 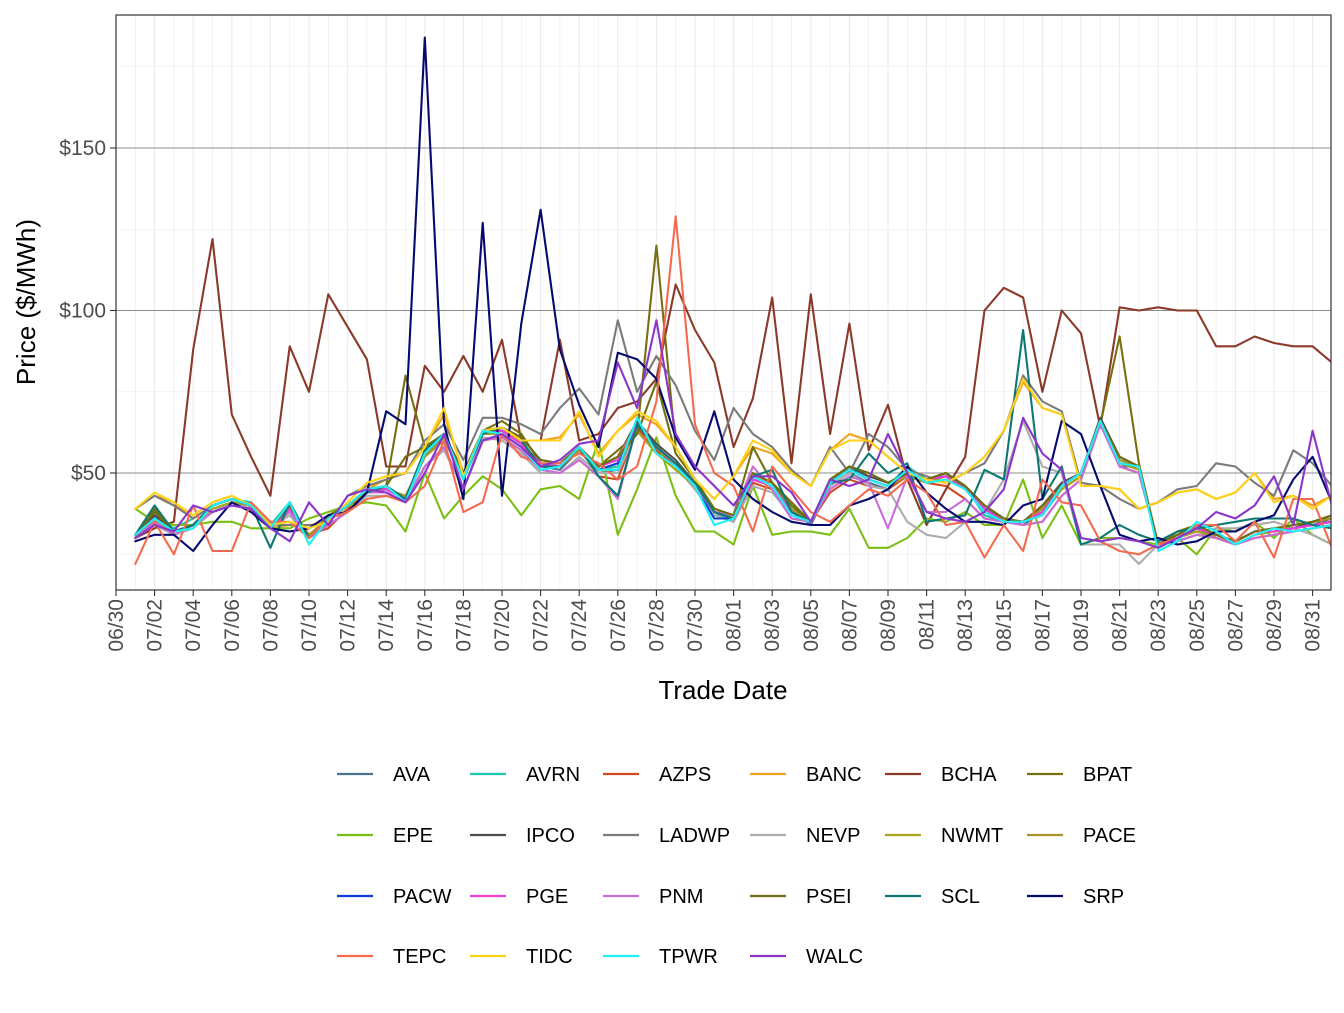 What do you see at coordinates (1235, 625) in the screenshot?
I see `x-tick-label: 08/27` at bounding box center [1235, 625].